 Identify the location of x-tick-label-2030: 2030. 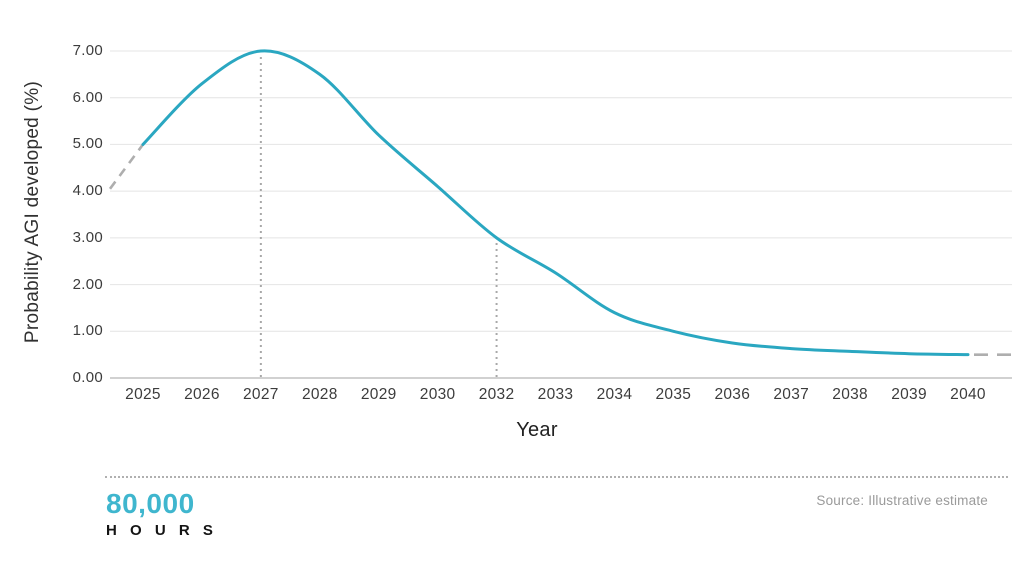
(437, 394).